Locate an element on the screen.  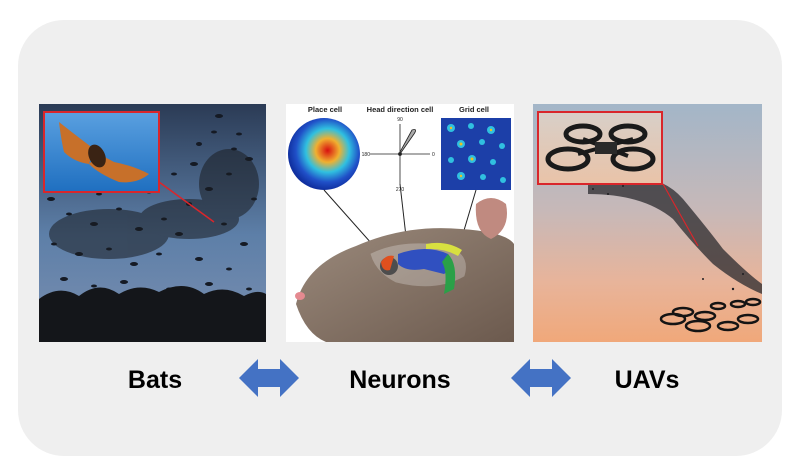
neurons-caption: Neurons is located at coordinates (400, 380).